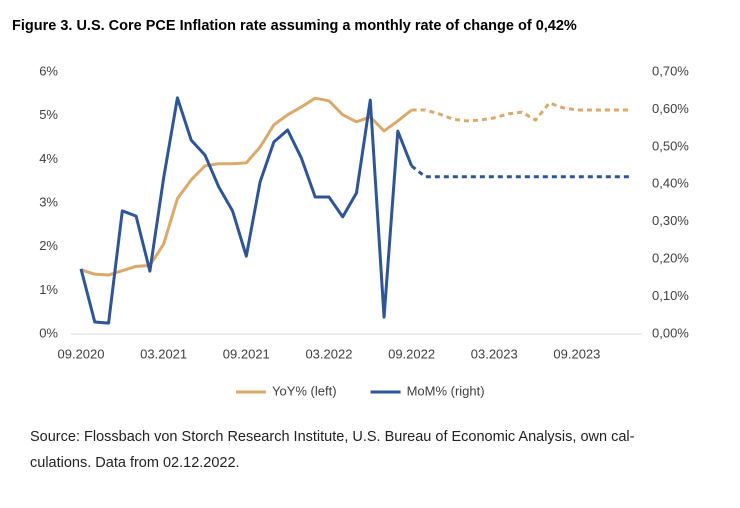  What do you see at coordinates (670, 220) in the screenshot?
I see `y2-tick-label: 0,30%` at bounding box center [670, 220].